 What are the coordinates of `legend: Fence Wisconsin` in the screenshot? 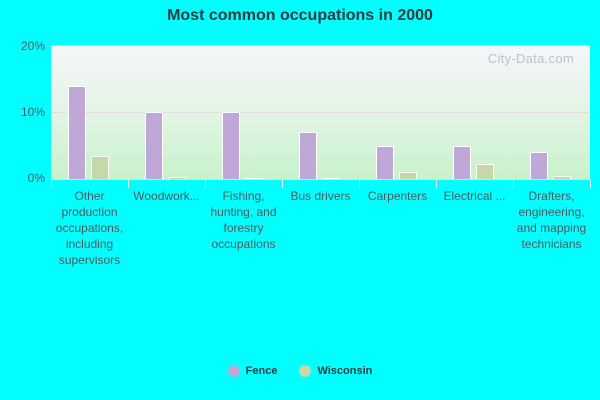 It's located at (300, 371).